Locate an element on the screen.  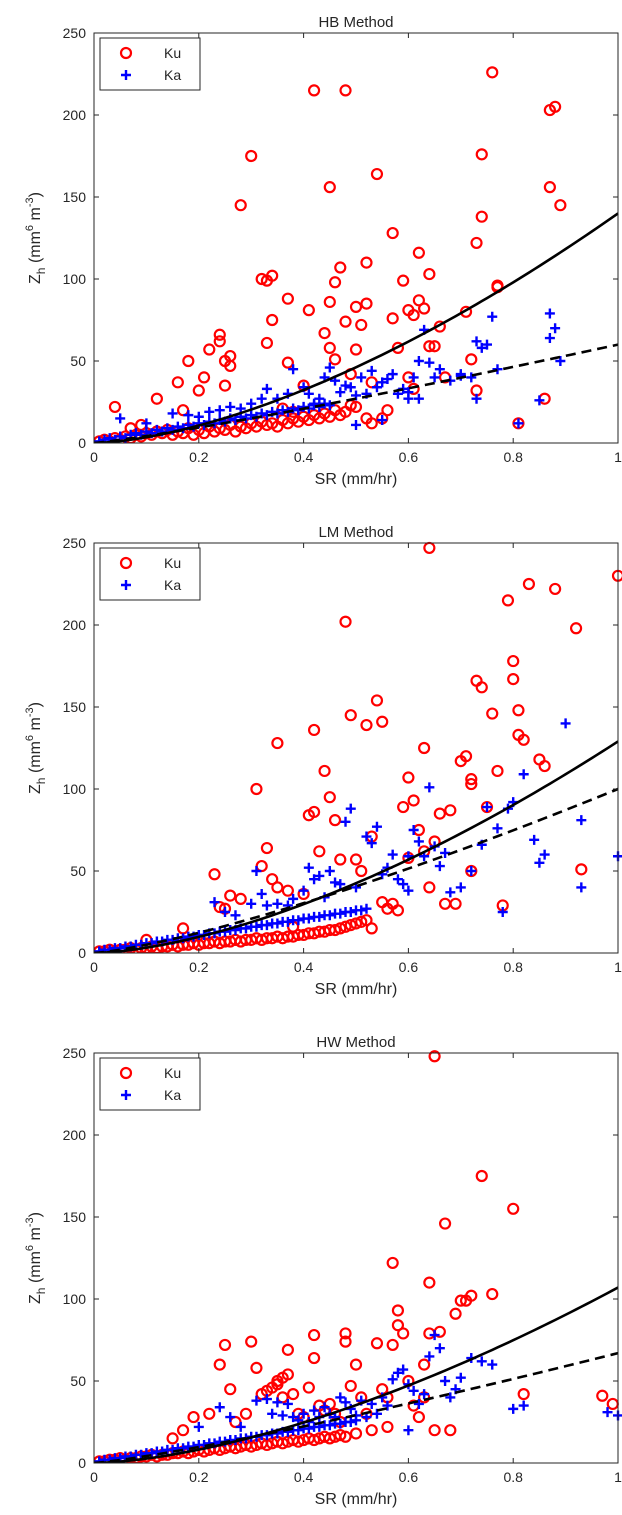
legend-label-ku: Ku is located at coordinates (172, 53).